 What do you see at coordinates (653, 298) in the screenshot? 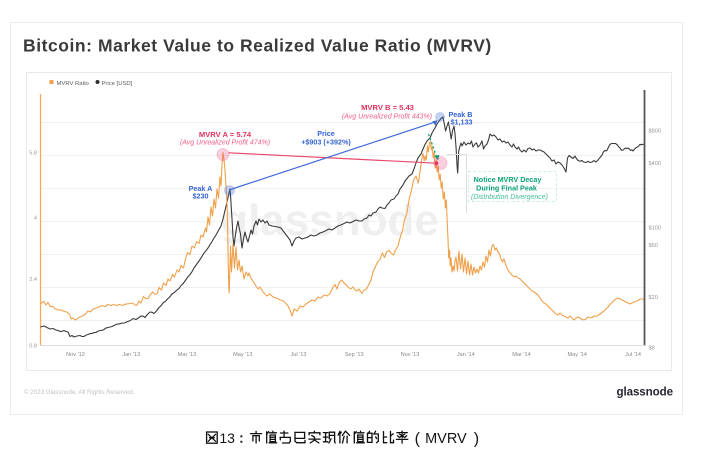
I see `svg-text: $20` at bounding box center [653, 298].